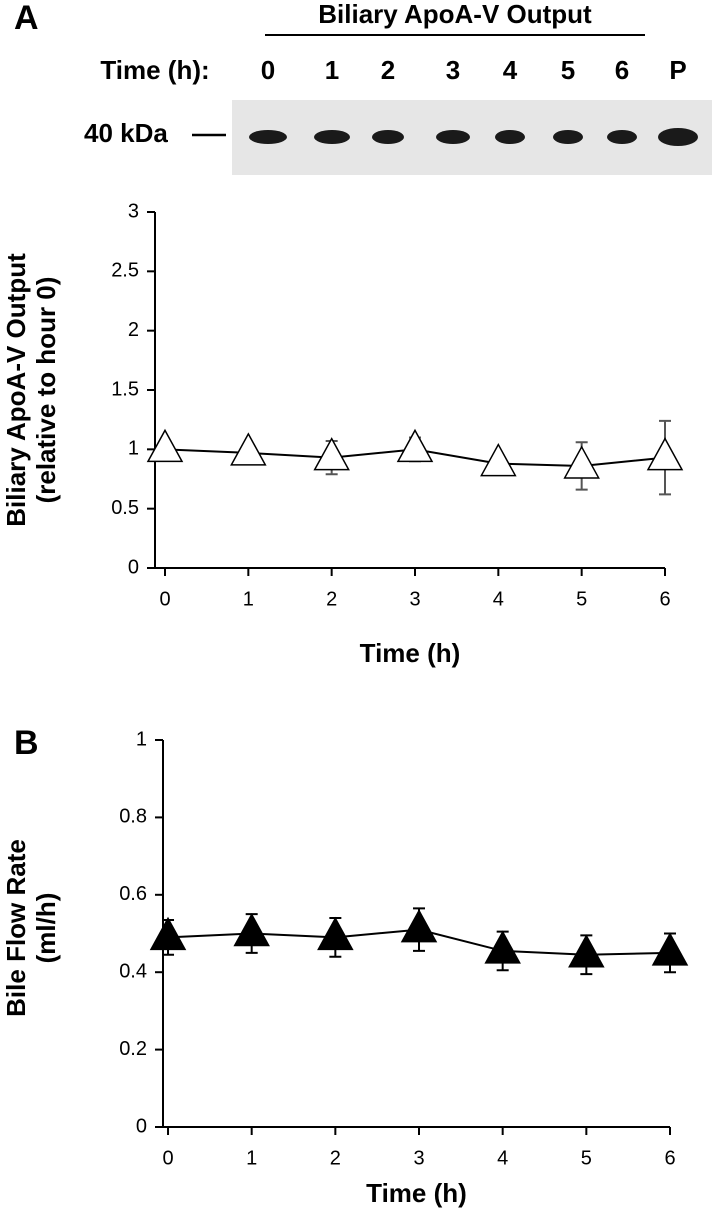 The image size is (720, 1213). Describe the element at coordinates (472, 137) in the screenshot. I see `blot-image` at that location.